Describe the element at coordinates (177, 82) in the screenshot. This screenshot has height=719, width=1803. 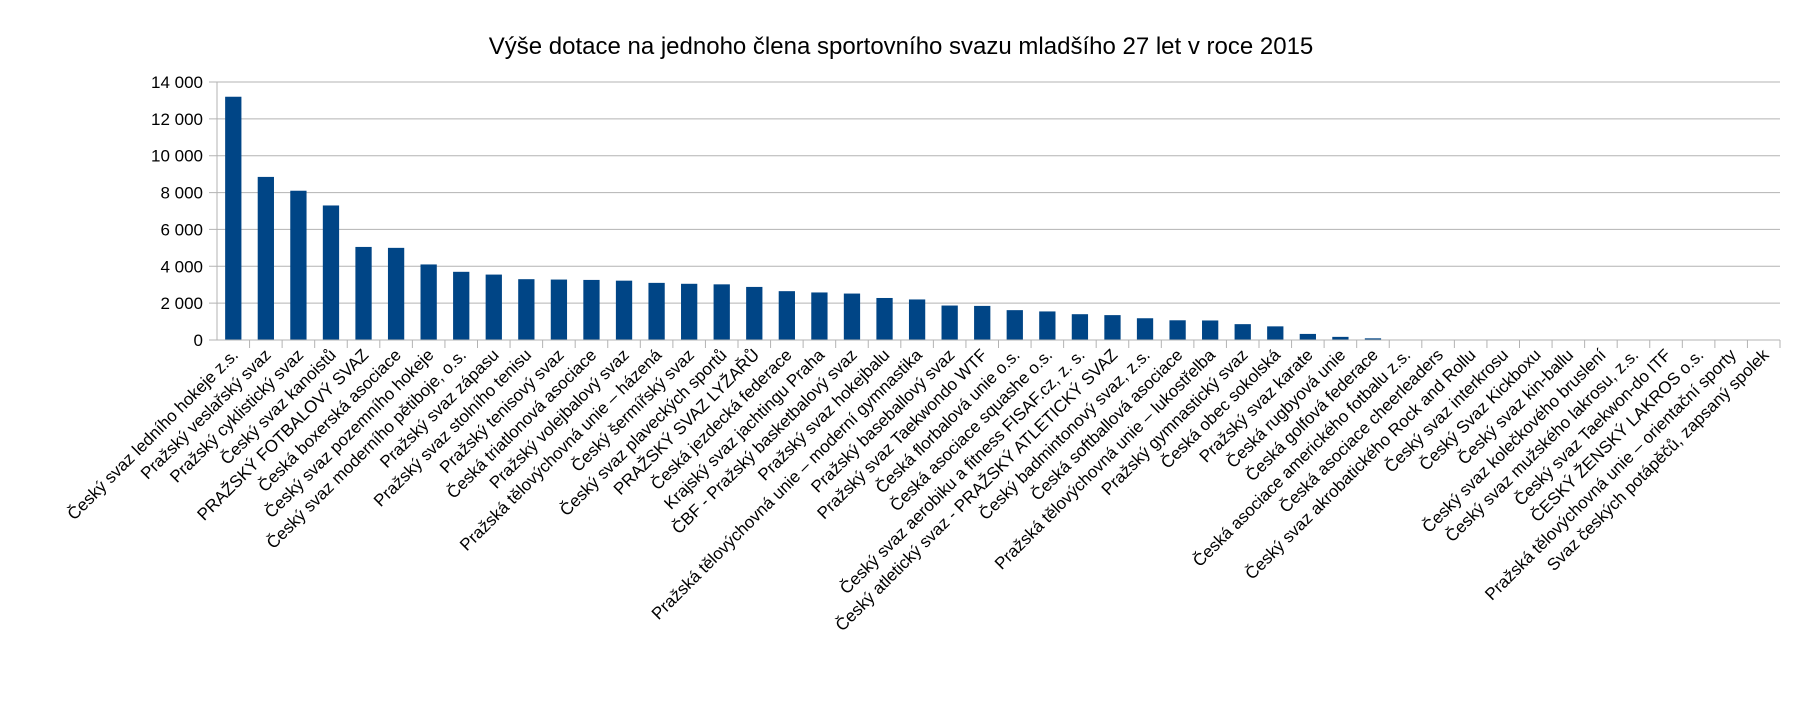
I see `y-tick-label: 14 000` at that location.